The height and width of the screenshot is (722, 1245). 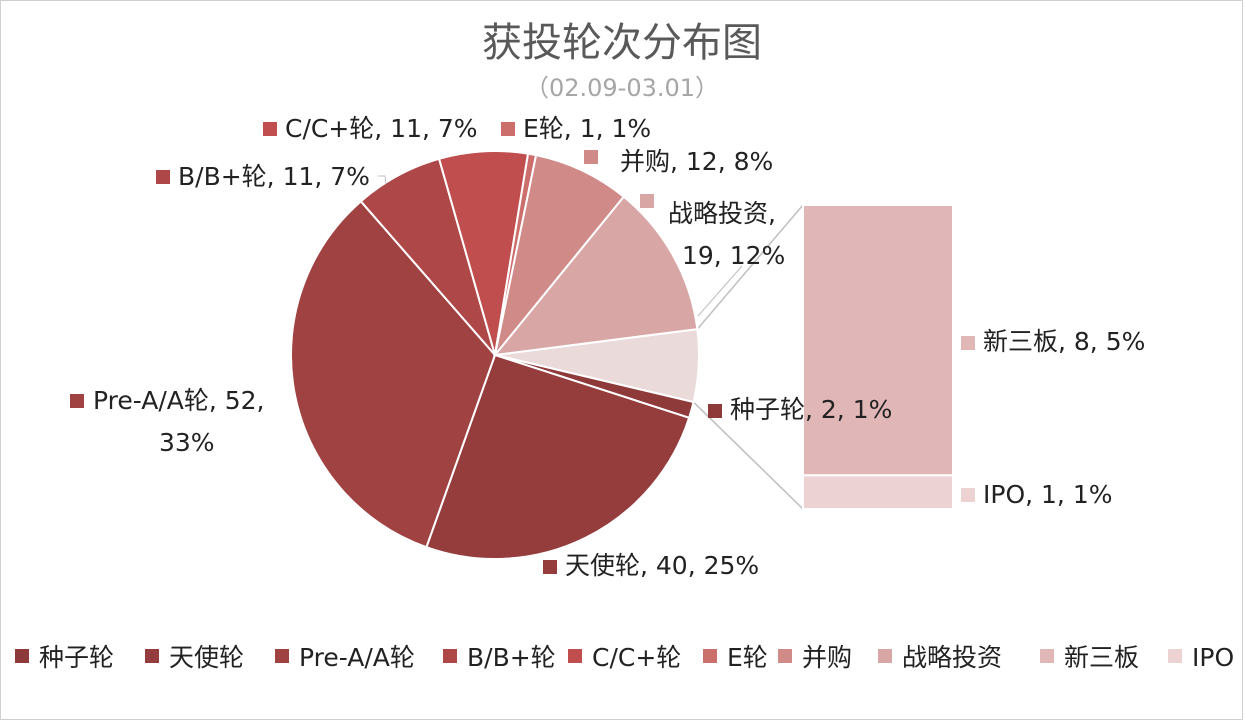 What do you see at coordinates (747, 657) in the screenshot?
I see `legend-label-5: E轮` at bounding box center [747, 657].